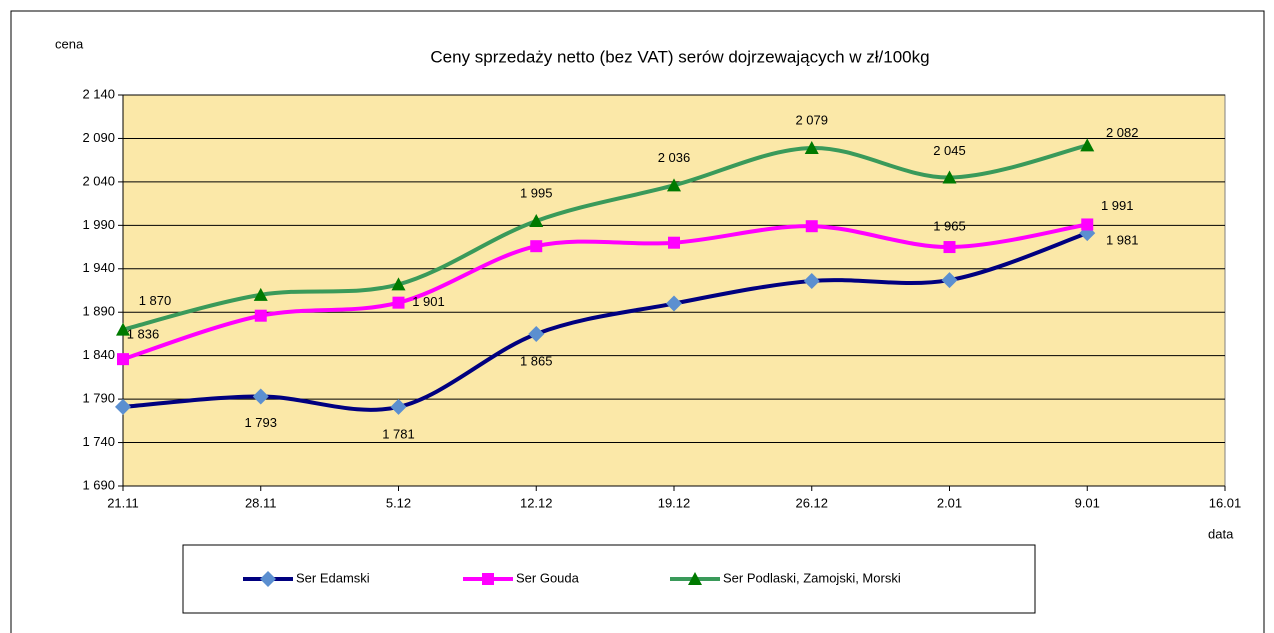 The width and height of the screenshot is (1274, 633). I want to click on y-tick-label: 1 940, so click(98, 267).